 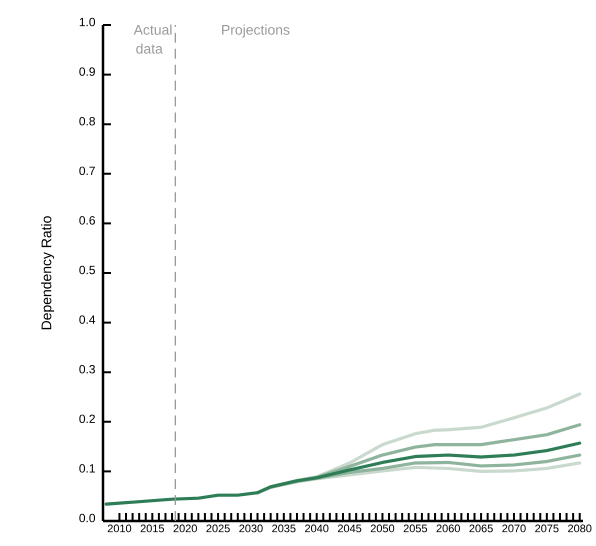 I want to click on x-tick-label: 2015, so click(x=152, y=528).